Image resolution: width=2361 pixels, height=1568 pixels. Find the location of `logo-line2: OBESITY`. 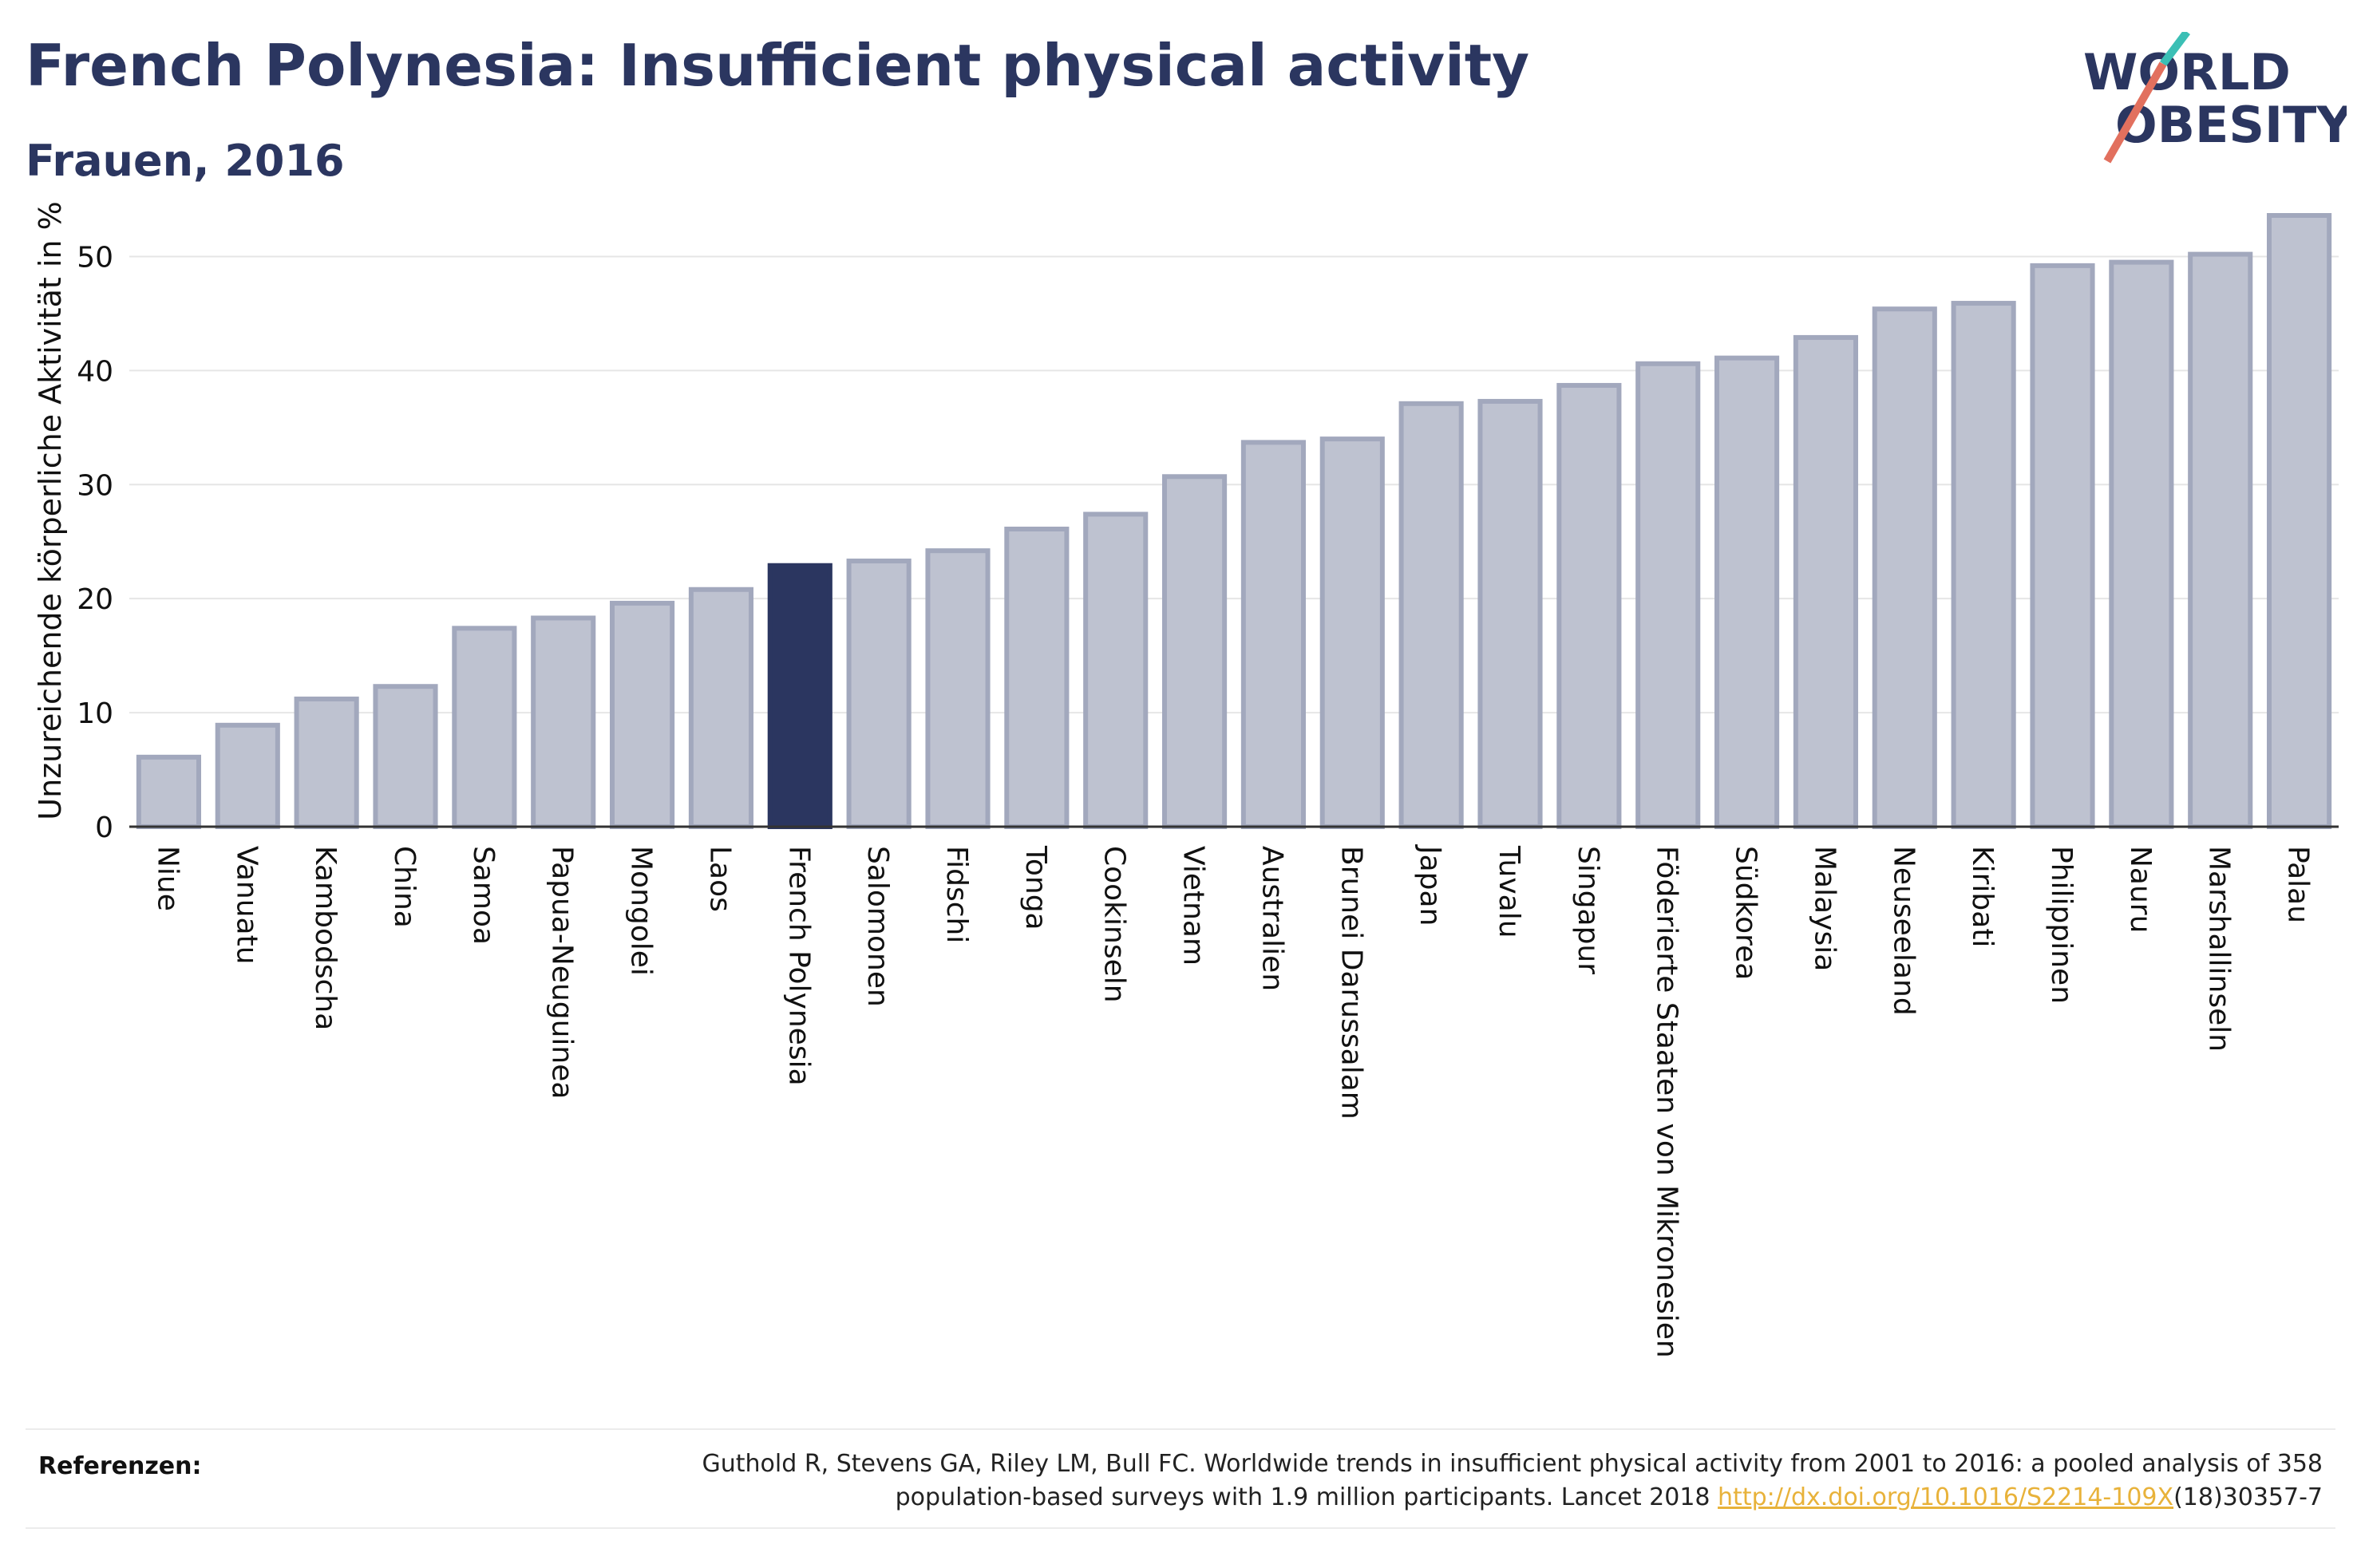

logo-line2: OBESITY is located at coordinates (2231, 125).